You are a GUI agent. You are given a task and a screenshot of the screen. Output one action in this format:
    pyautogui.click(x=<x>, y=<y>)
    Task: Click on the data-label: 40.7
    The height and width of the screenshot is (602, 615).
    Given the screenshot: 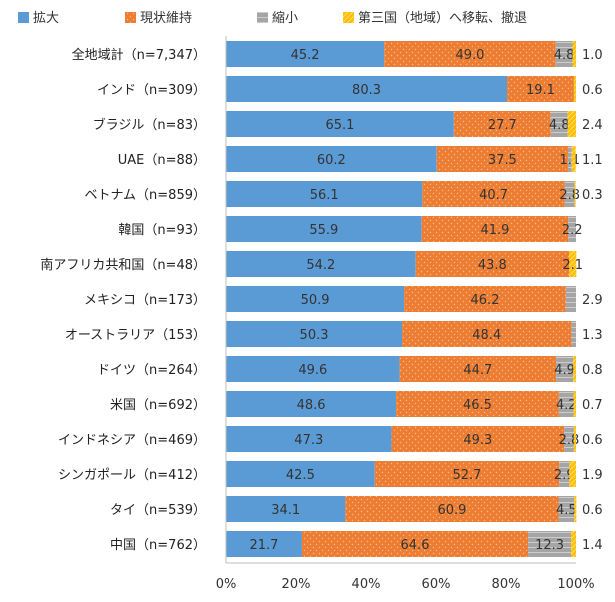 What is the action you would take?
    pyautogui.click(x=493, y=195)
    